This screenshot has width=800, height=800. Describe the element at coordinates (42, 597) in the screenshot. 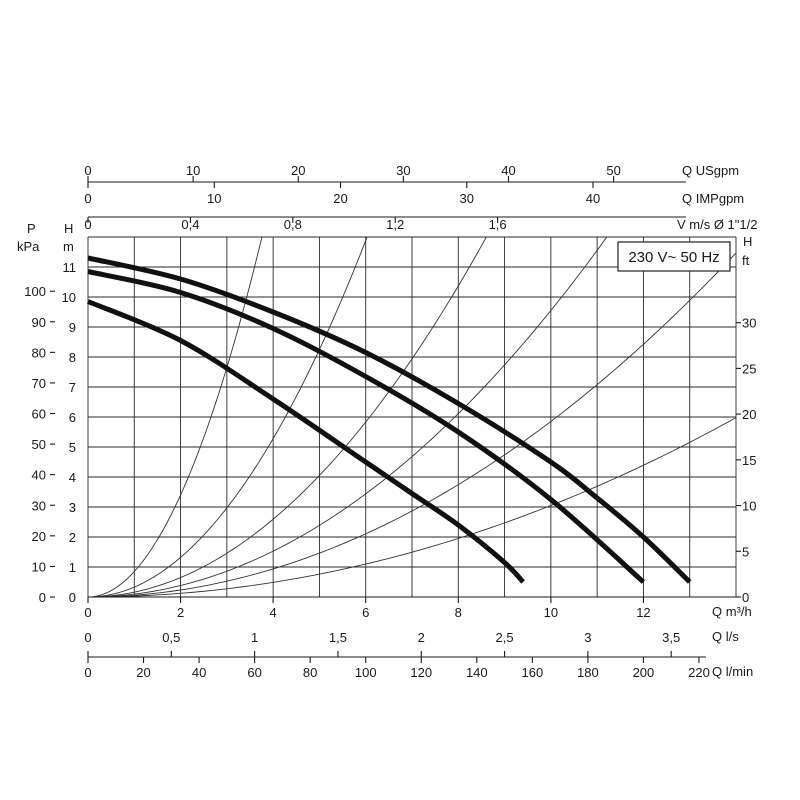

I see `y-left-kpa-tick-label: 0` at that location.